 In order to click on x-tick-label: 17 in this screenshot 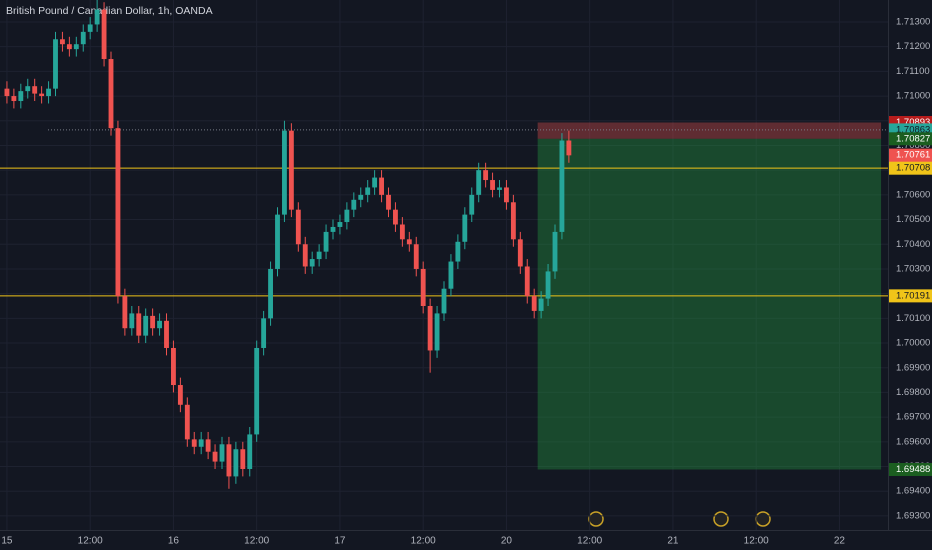, I will do `click(340, 541)`.